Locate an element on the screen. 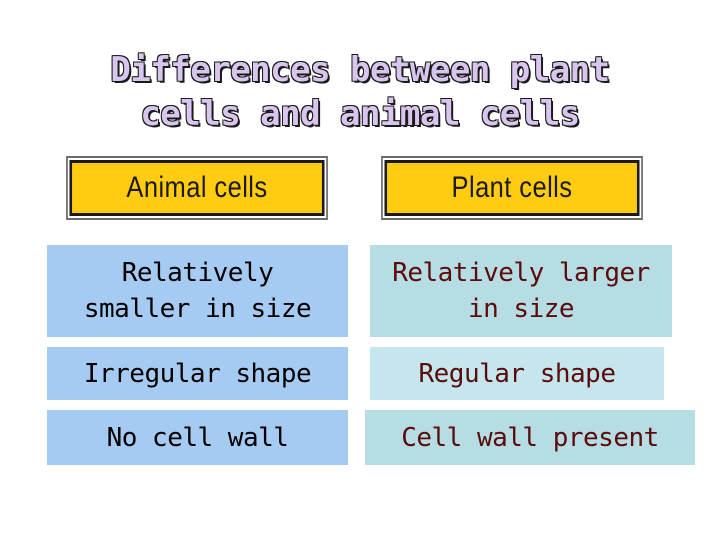 The image size is (720, 540). animal-cell-wall: No cell wall is located at coordinates (197, 437).